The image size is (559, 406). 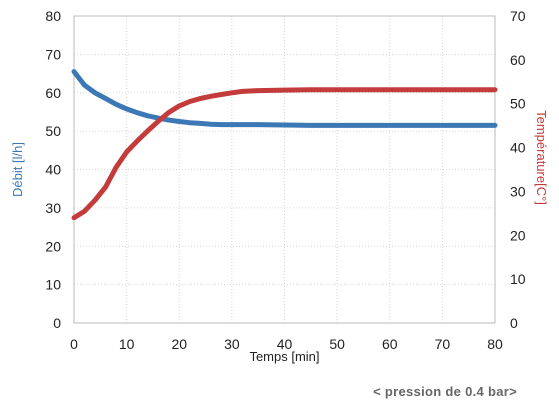 What do you see at coordinates (74, 344) in the screenshot?
I see `x-tick-label: 0` at bounding box center [74, 344].